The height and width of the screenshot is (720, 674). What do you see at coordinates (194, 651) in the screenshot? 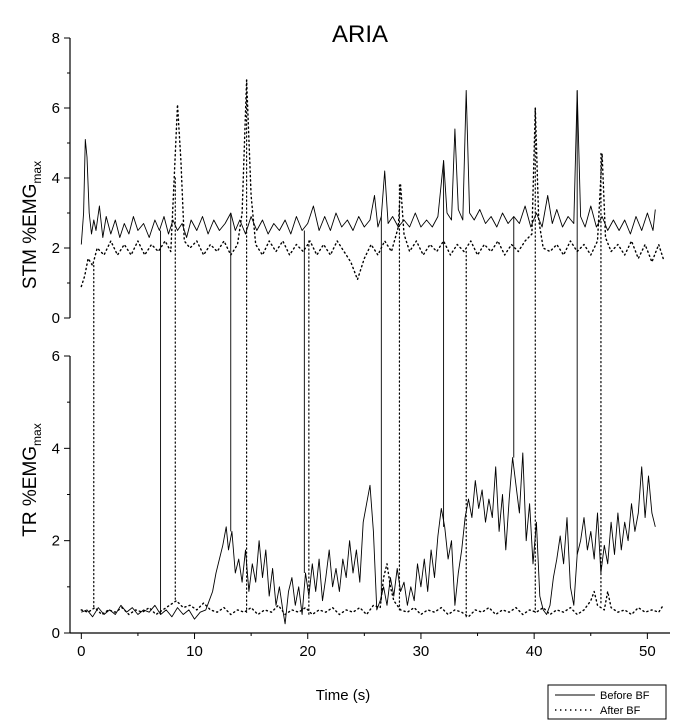
I see `x-tick-label: 10` at bounding box center [194, 651].